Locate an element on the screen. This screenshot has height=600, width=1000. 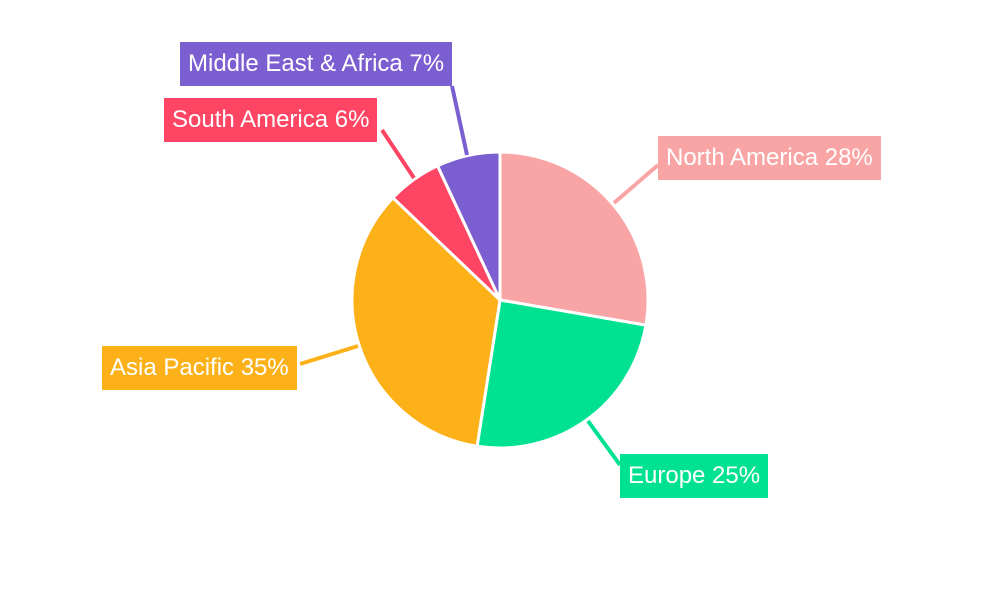
slice-asia-pacific is located at coordinates (426, 322).